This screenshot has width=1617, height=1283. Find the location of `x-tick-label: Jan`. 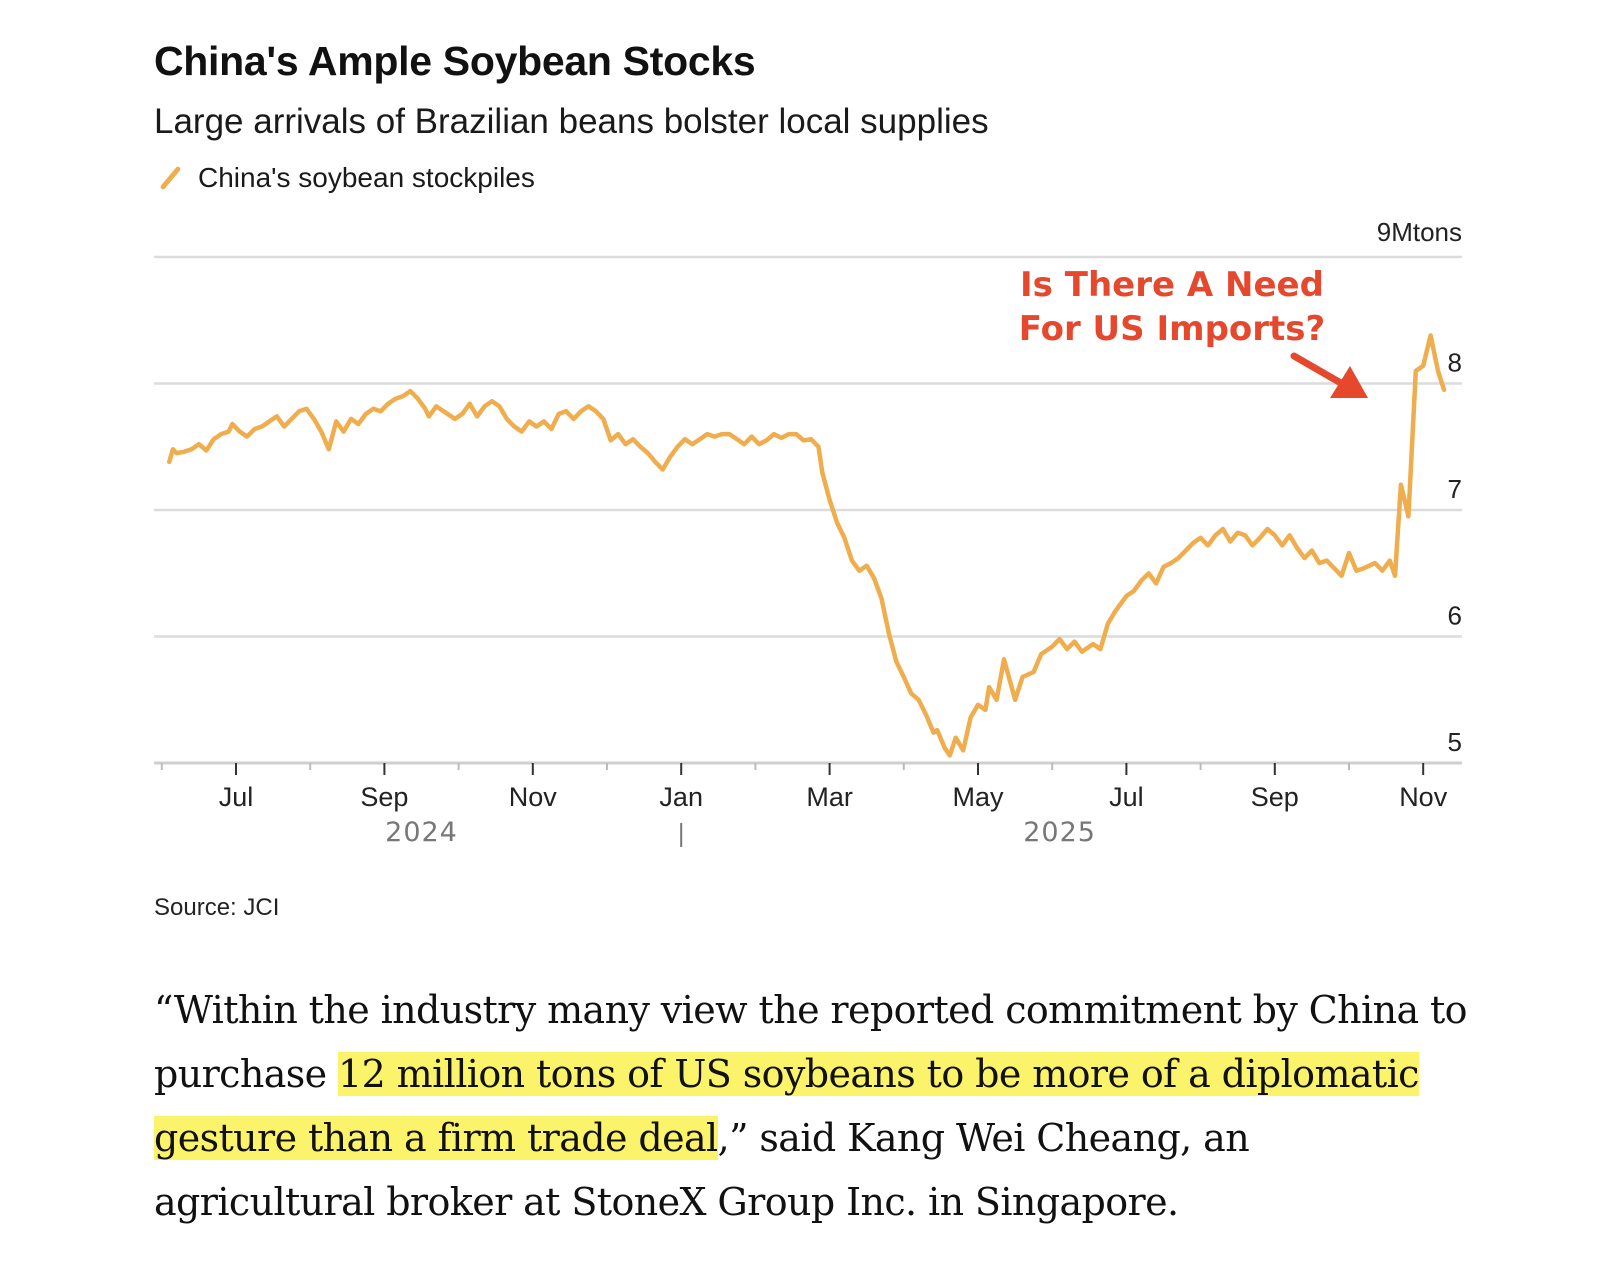

x-tick-label: Jan is located at coordinates (681, 797).